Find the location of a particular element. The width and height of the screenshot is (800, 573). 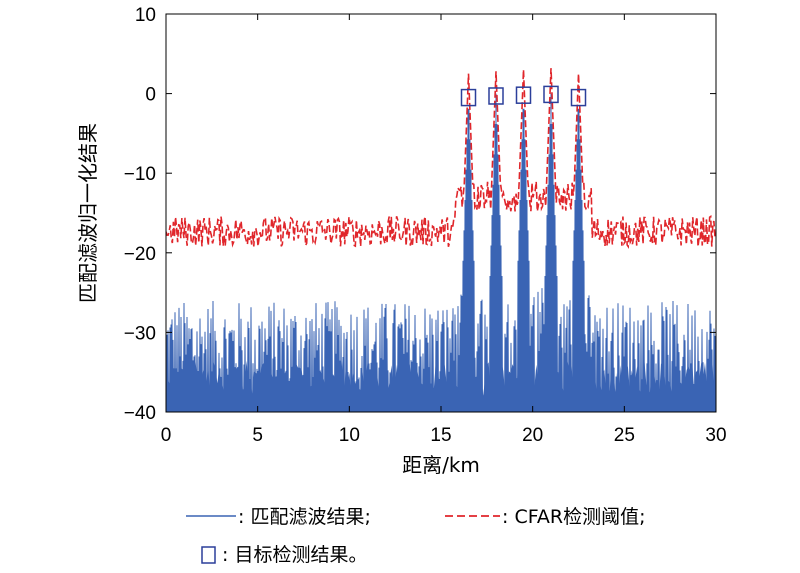

y-tick-labels: 10 0 −10 −20 −30 −40 is located at coordinates (140, 214).